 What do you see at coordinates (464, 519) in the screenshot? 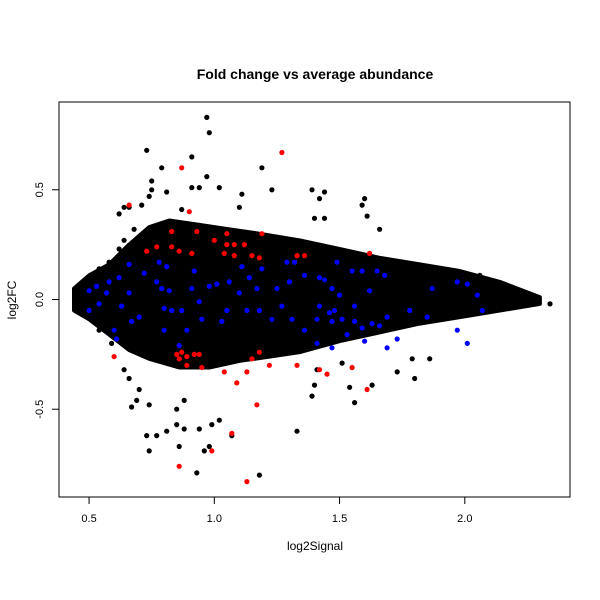
I see `x-tick-label: 2.0` at bounding box center [464, 519].